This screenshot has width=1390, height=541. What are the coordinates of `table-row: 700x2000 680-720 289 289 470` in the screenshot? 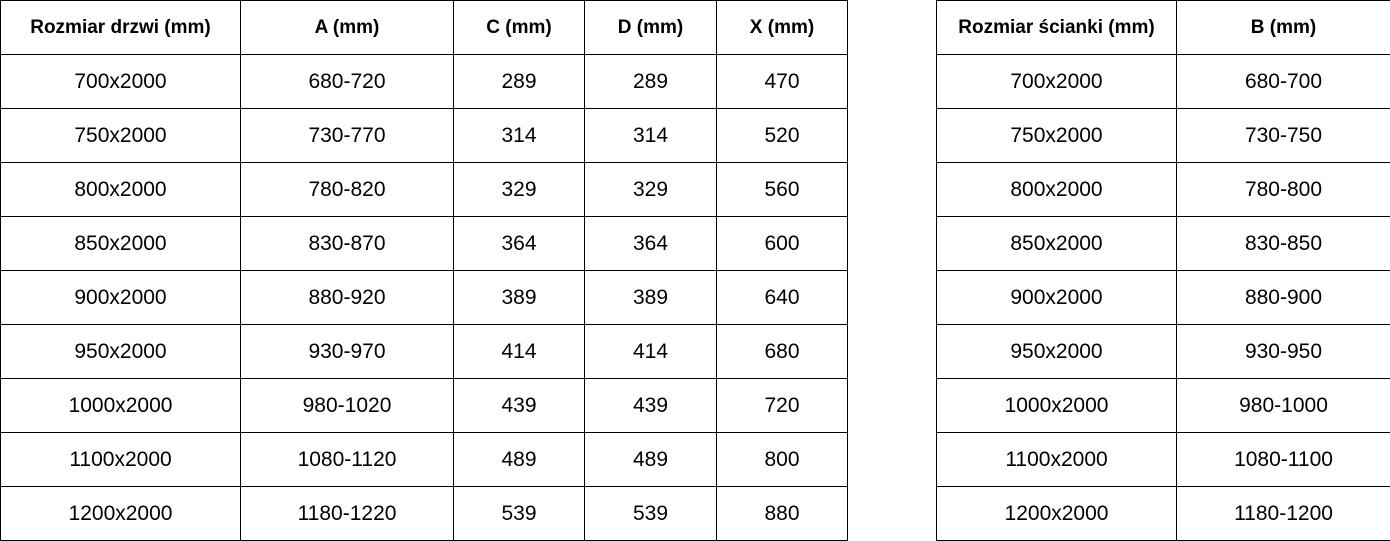 It's located at (424, 81).